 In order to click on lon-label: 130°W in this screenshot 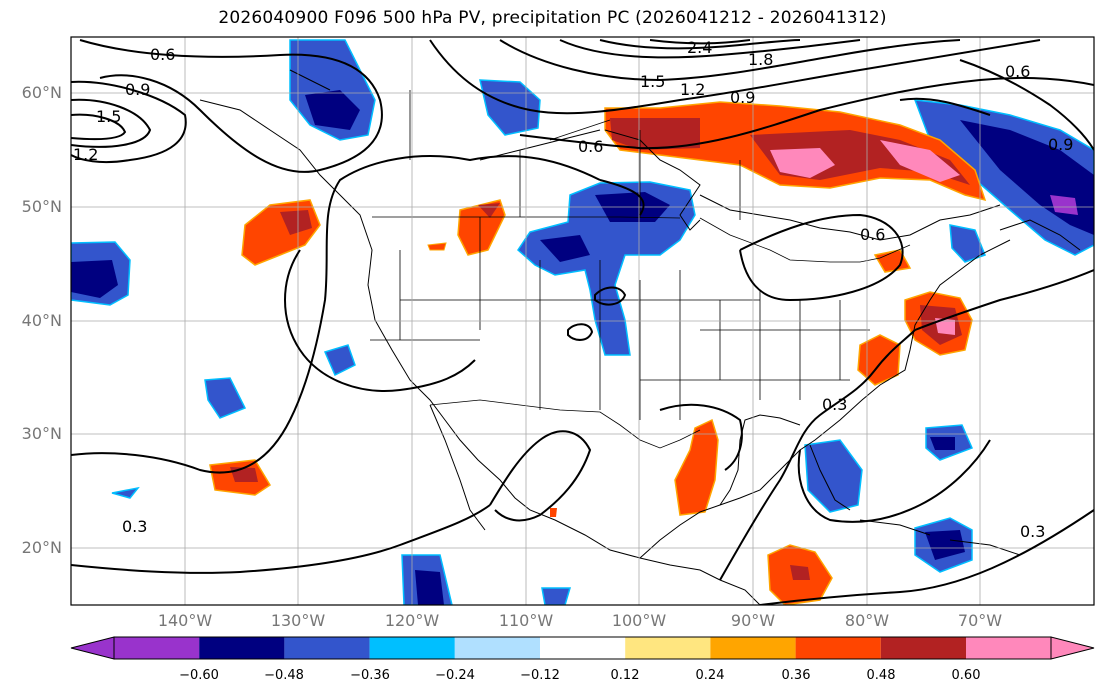, I will do `click(298, 620)`.